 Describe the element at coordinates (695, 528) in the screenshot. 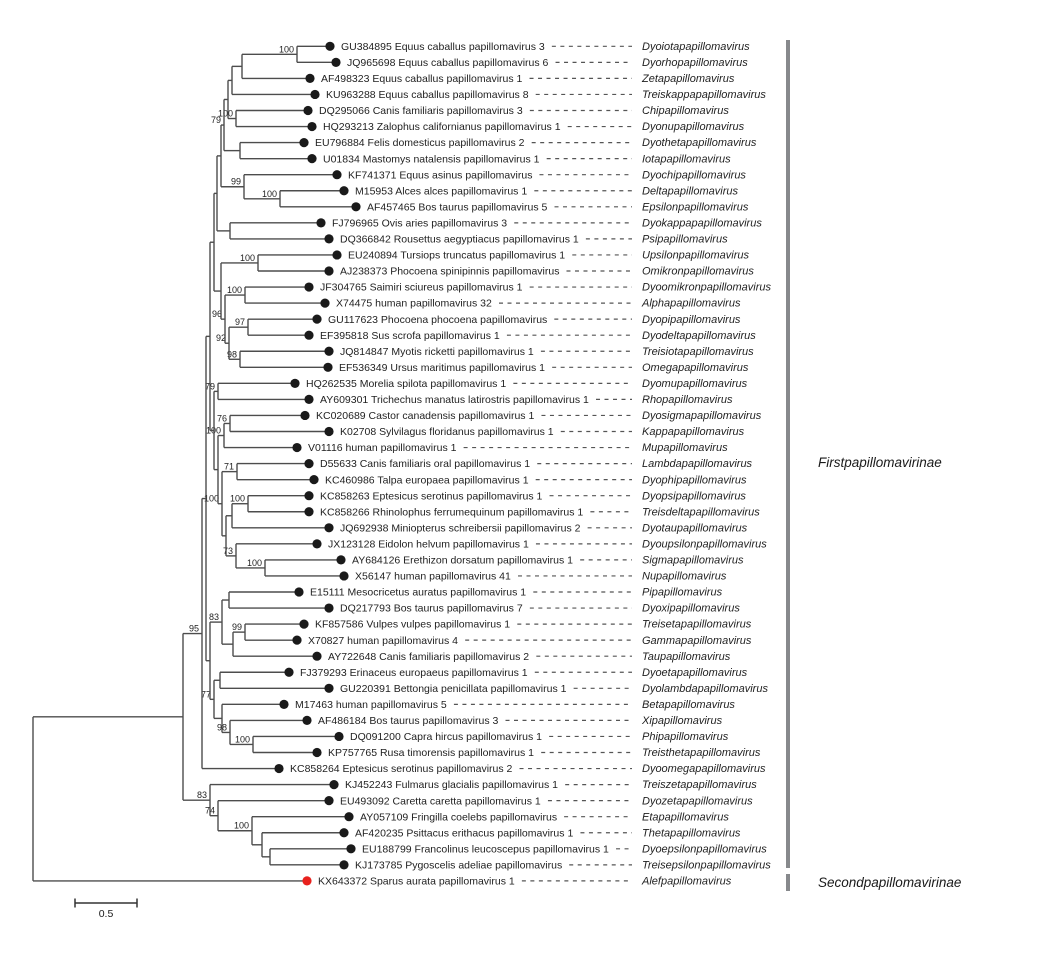

I see `genus-label: Dyotaupapillomavirus` at that location.